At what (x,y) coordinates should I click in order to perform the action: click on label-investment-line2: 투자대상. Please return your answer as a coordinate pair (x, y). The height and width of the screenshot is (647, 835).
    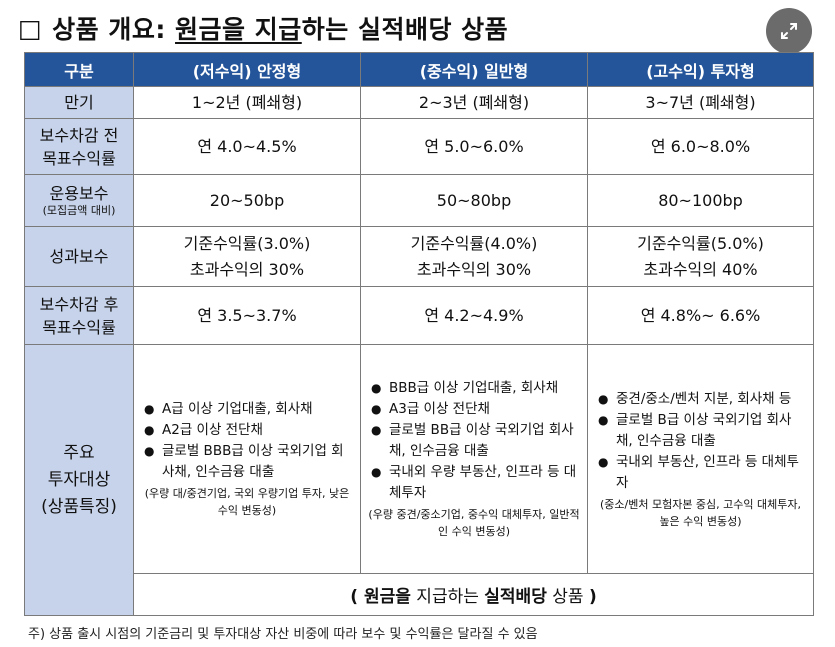
    Looking at the image, I should click on (79, 479).